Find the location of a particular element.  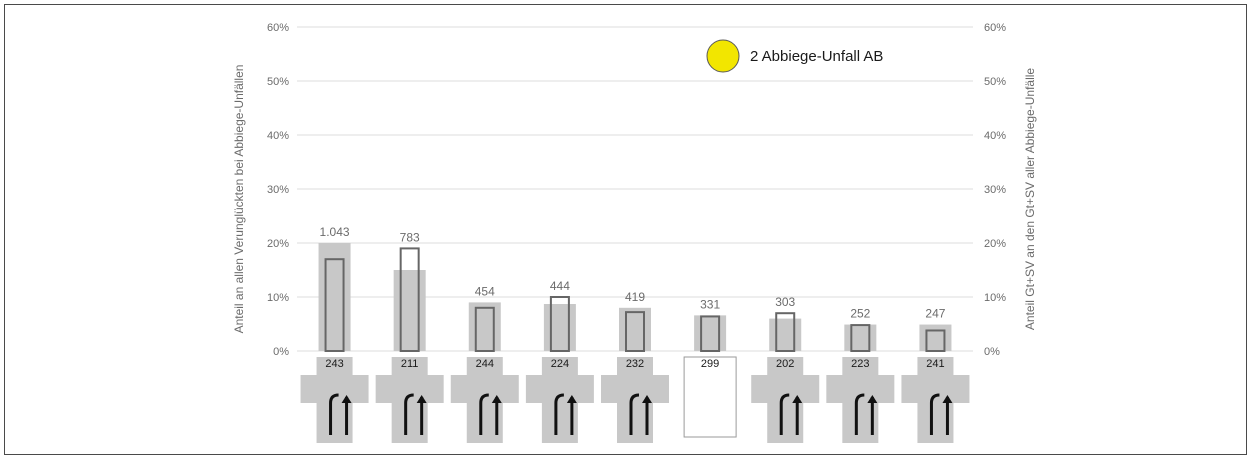

category-code: 299 is located at coordinates (710, 364).